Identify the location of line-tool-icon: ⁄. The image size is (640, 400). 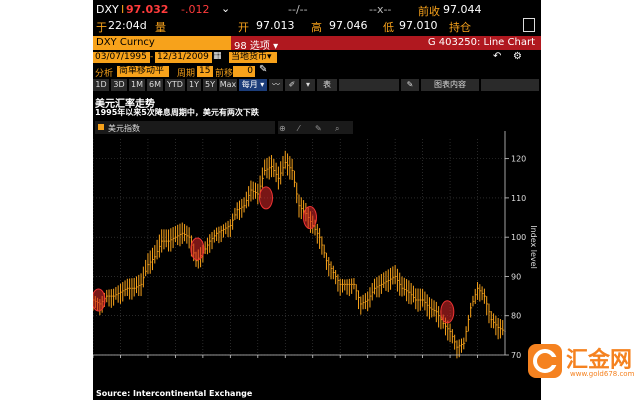
(298, 128).